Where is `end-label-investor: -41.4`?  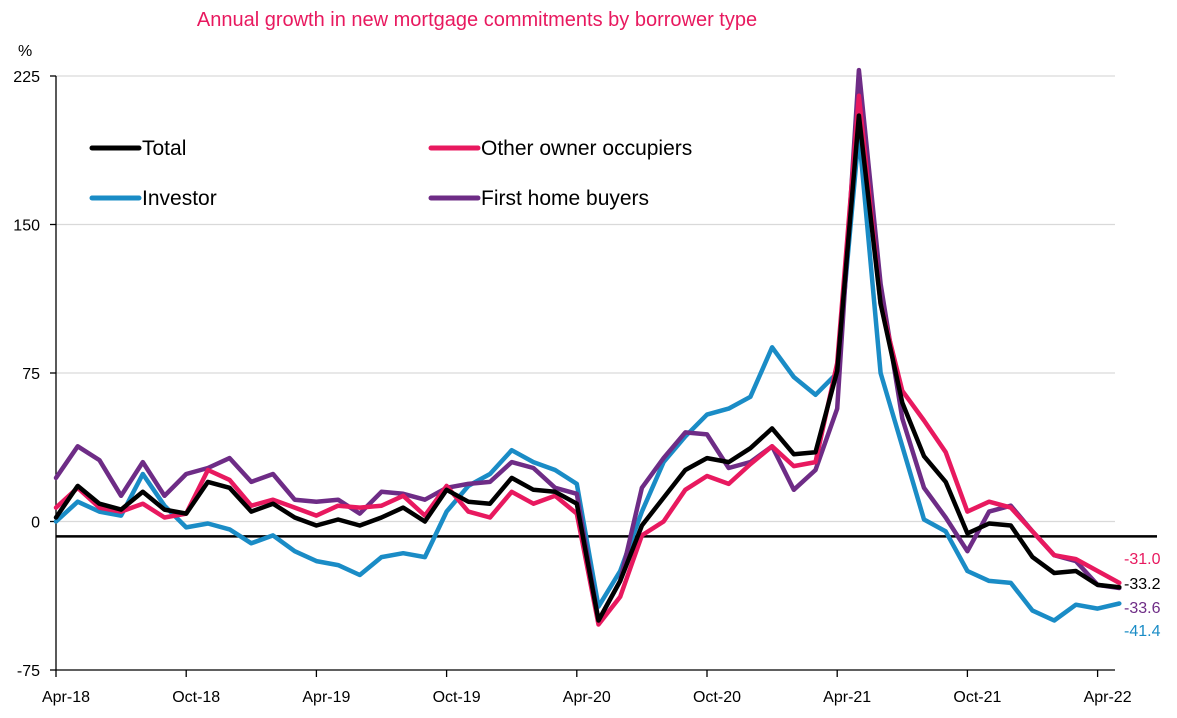
end-label-investor: -41.4 is located at coordinates (1142, 631).